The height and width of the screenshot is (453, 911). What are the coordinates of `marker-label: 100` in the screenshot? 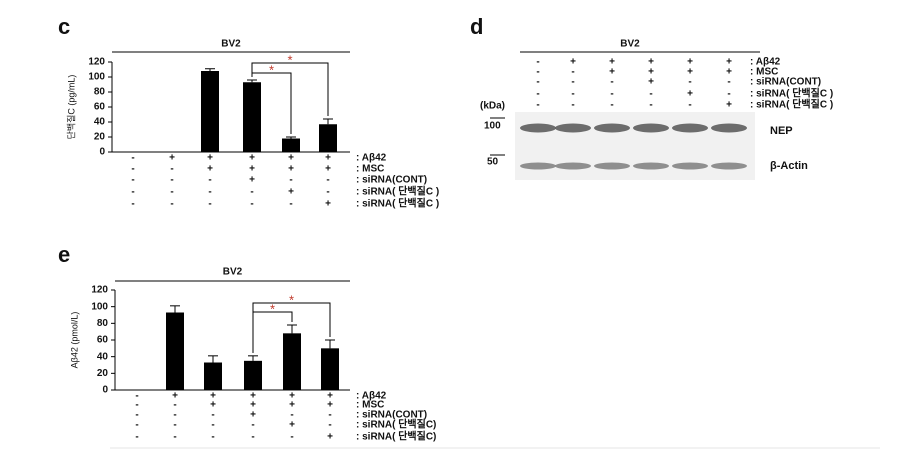 It's located at (492, 126).